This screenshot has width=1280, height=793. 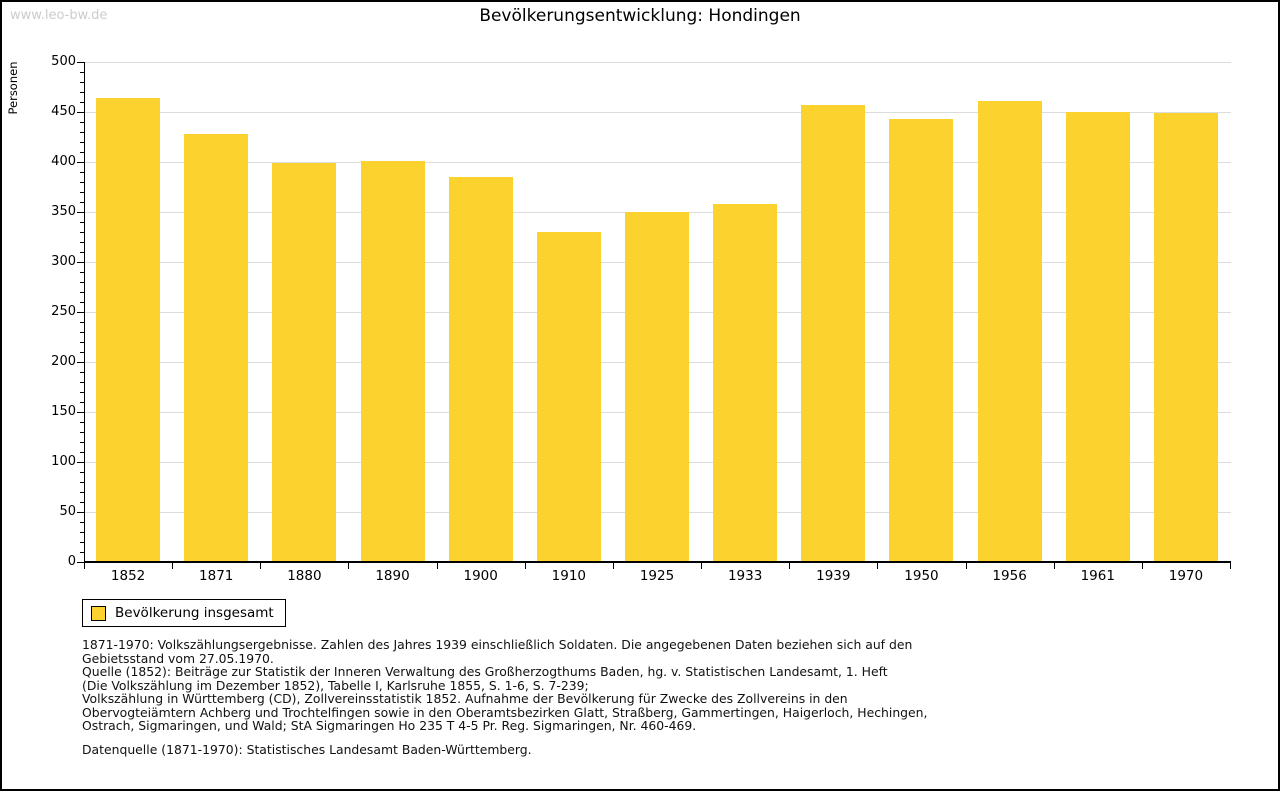 What do you see at coordinates (1185, 337) in the screenshot?
I see `bar-1970` at bounding box center [1185, 337].